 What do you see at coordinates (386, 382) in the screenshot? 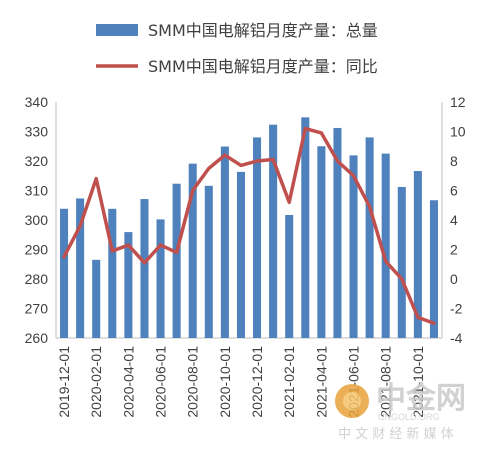
I see `x-tick-label: 2021-08-01` at bounding box center [386, 382].